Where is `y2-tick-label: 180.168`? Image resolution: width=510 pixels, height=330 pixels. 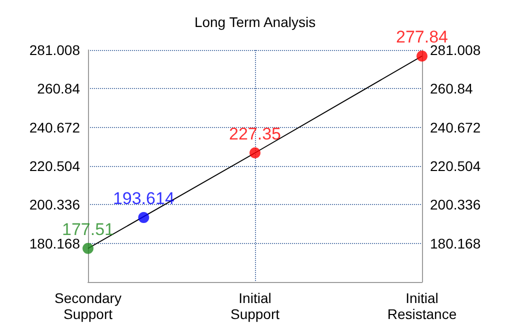
y2-tick-label: 180.168 is located at coordinates (455, 243).